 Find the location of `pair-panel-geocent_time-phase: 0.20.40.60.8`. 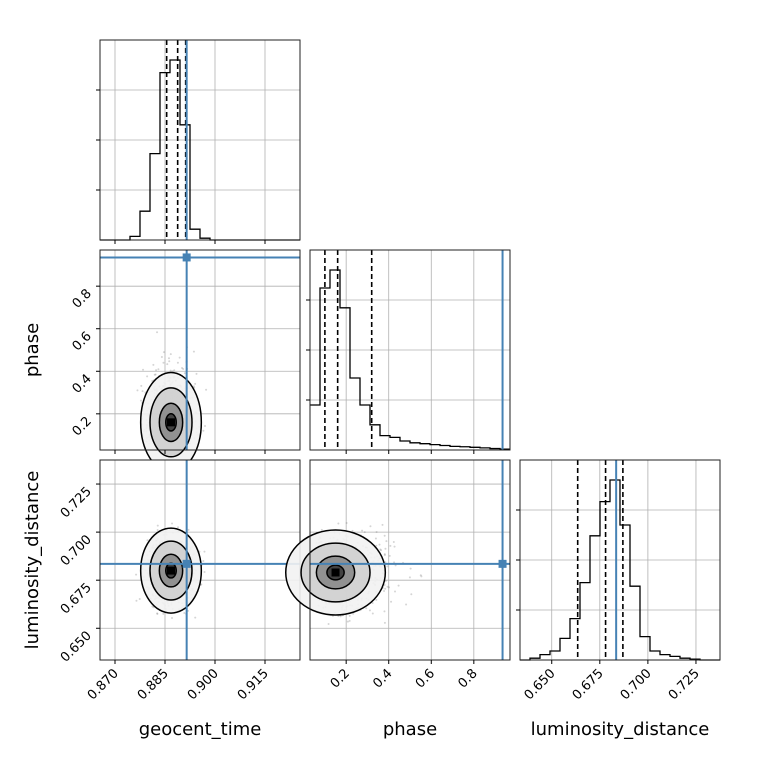

pair-panel-geocent_time-phase: 0.20.40.60.8 is located at coordinates (185, 361).